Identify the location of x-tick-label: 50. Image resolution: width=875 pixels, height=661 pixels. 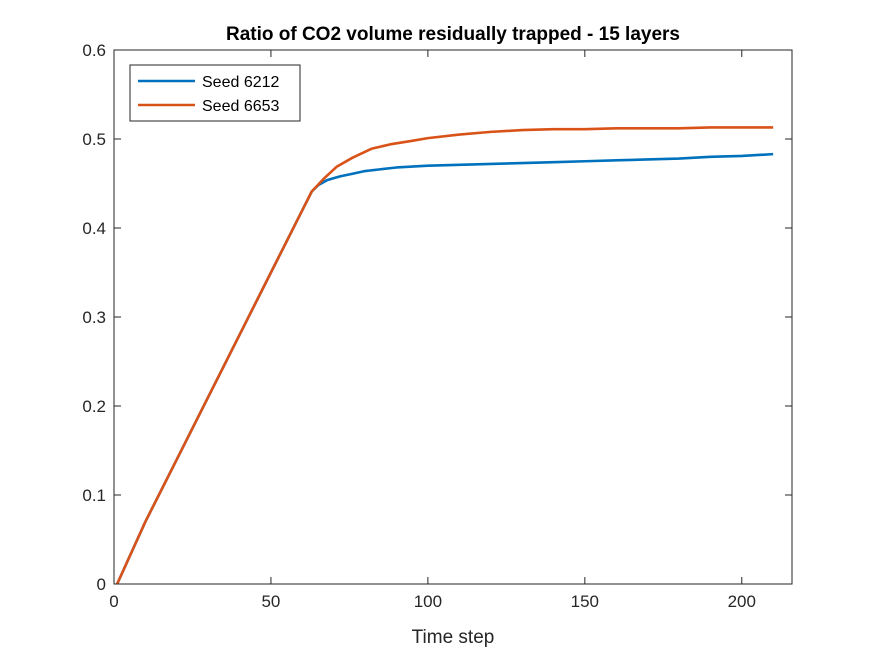
(270, 601).